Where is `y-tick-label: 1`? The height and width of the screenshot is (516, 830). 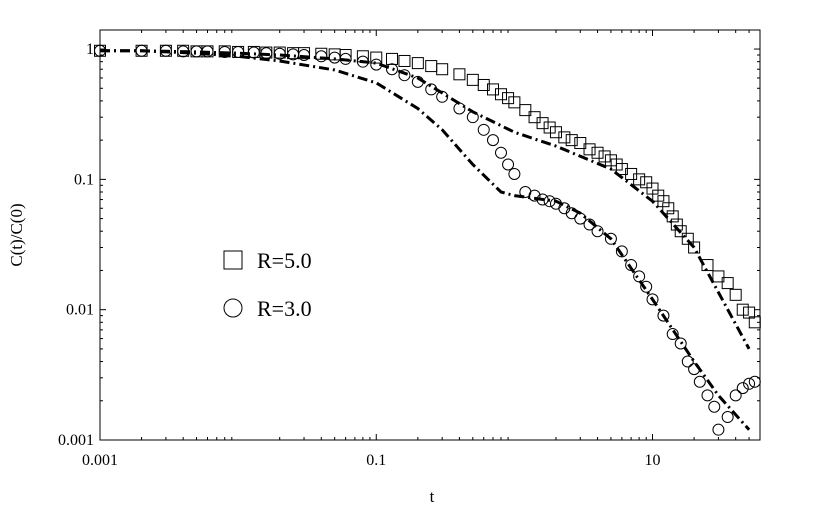 y-tick-label: 1 is located at coordinates (90, 49).